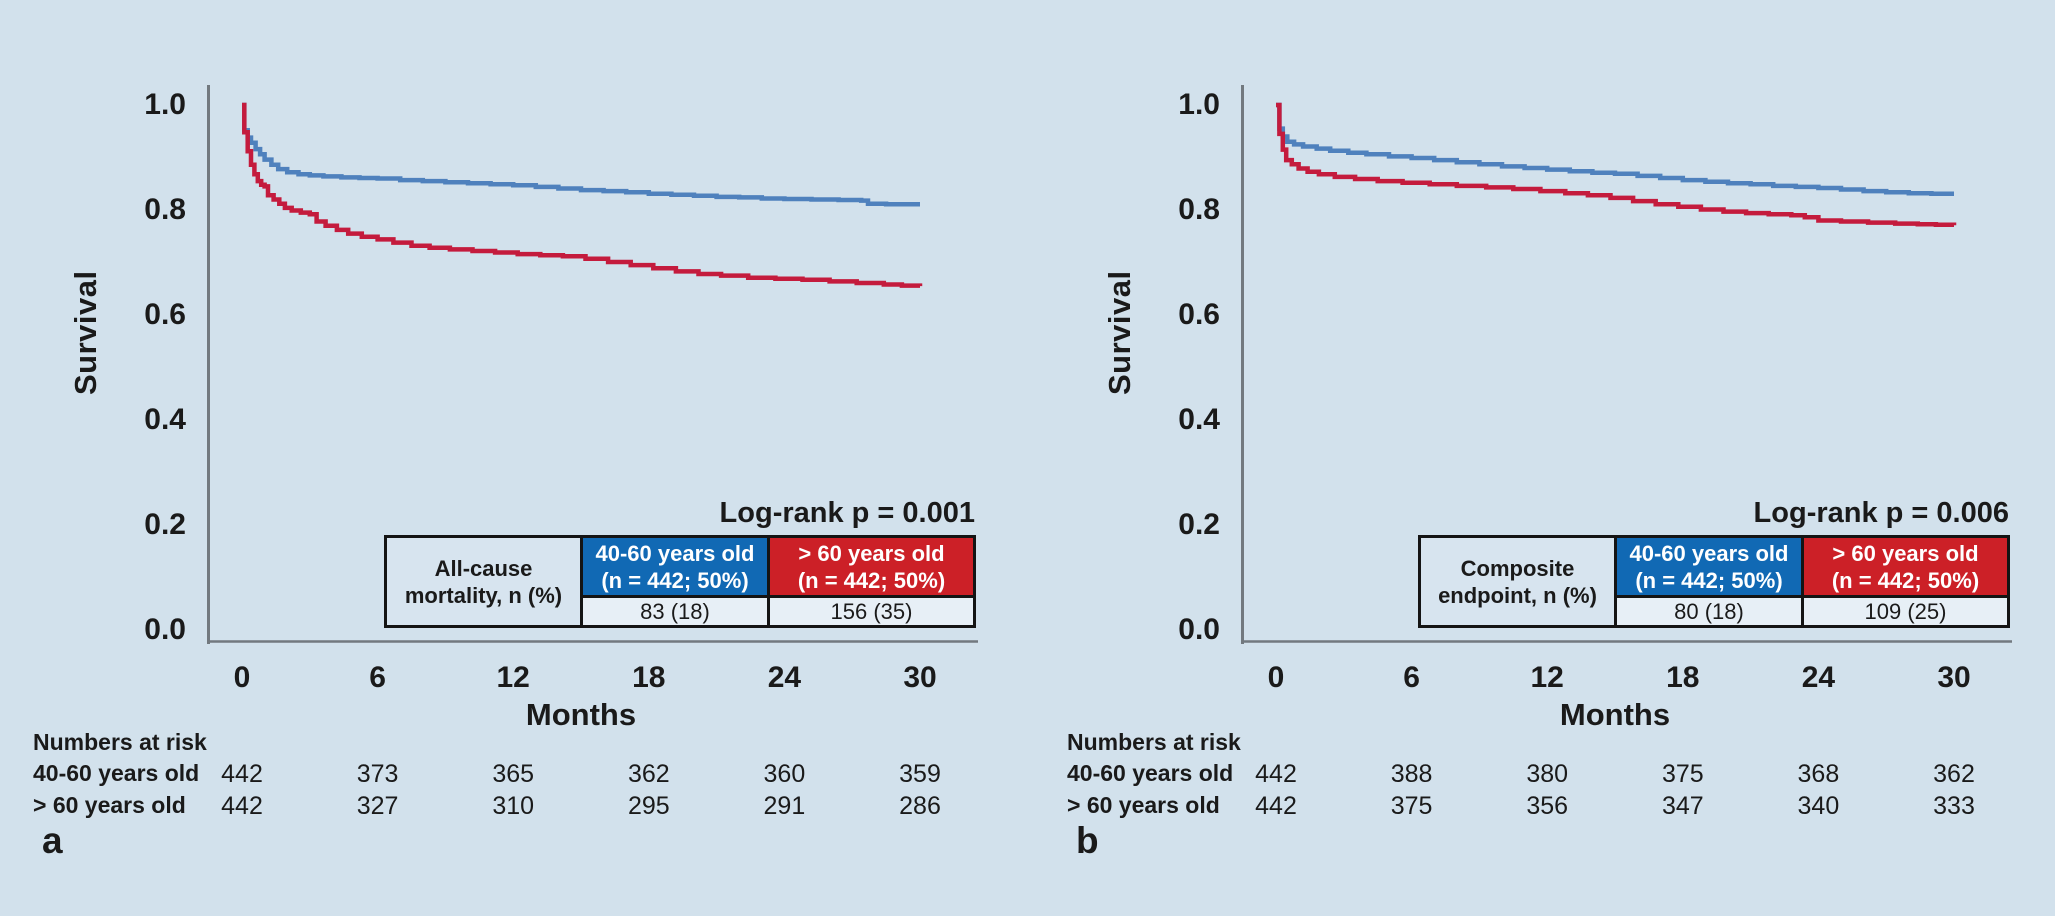 The image size is (2055, 916). Describe the element at coordinates (1547, 806) in the screenshot. I see `risk-count: 356` at that location.